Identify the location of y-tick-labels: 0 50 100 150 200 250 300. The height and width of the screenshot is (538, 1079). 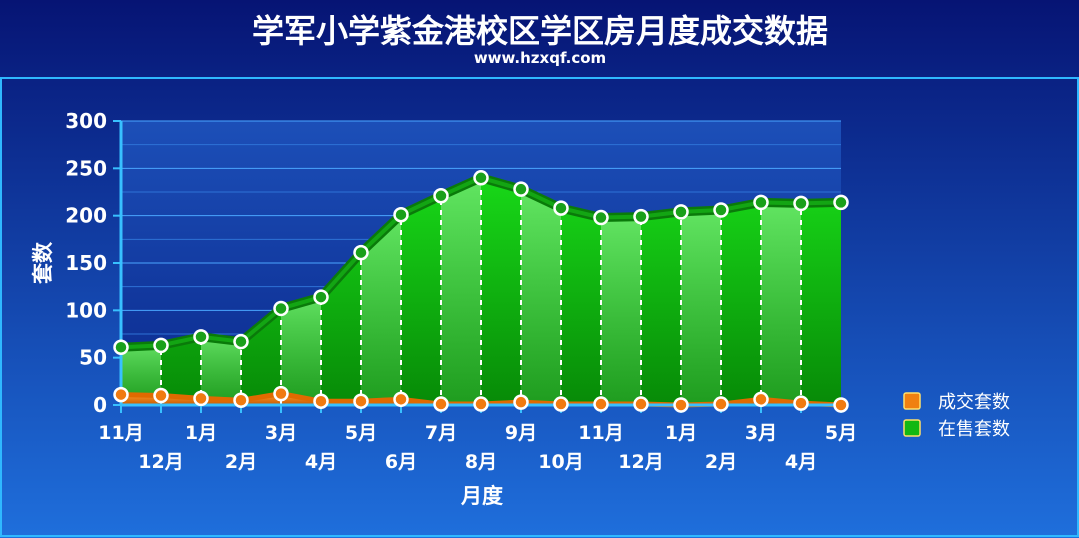
(86, 263).